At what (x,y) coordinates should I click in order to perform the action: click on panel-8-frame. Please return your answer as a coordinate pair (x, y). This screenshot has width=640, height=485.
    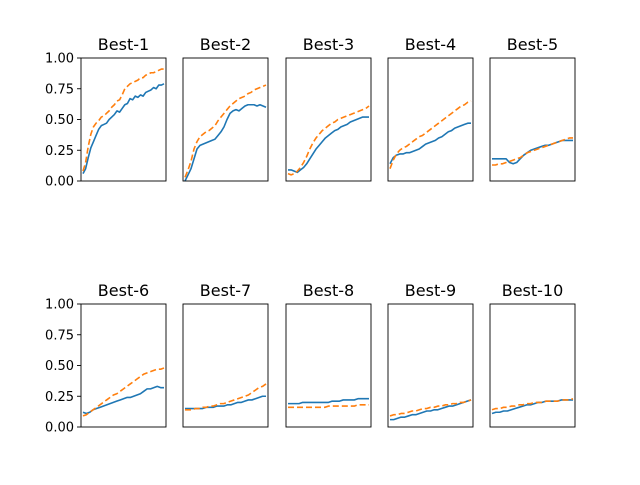
    Looking at the image, I should click on (328, 365).